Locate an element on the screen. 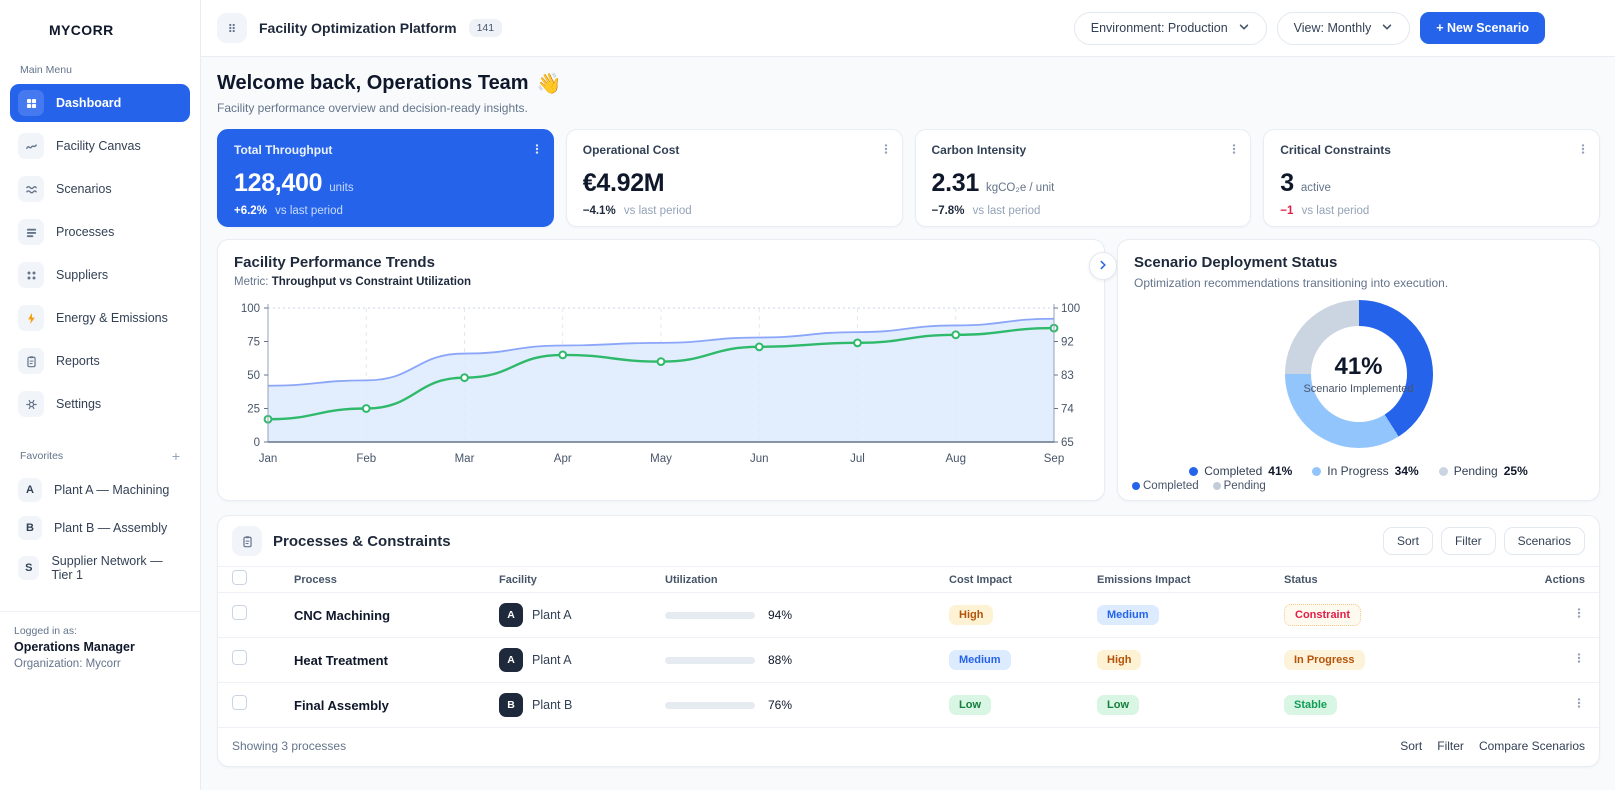  brand-logo: MYCORR is located at coordinates (81, 30).